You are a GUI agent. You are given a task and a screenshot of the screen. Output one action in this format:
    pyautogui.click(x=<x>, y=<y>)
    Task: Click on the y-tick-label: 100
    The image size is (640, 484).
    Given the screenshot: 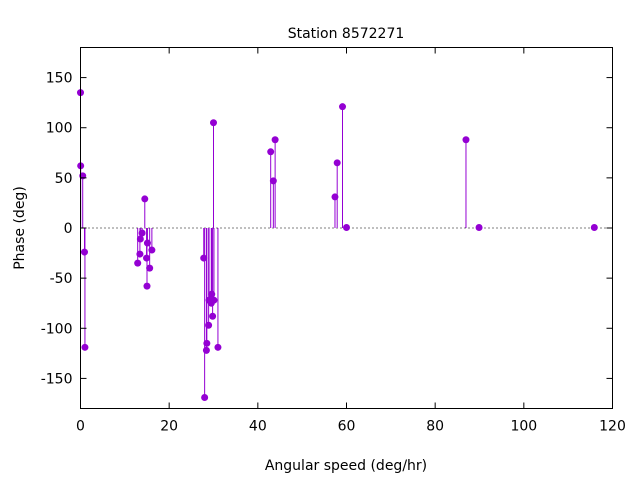 What is the action you would take?
    pyautogui.click(x=59, y=129)
    